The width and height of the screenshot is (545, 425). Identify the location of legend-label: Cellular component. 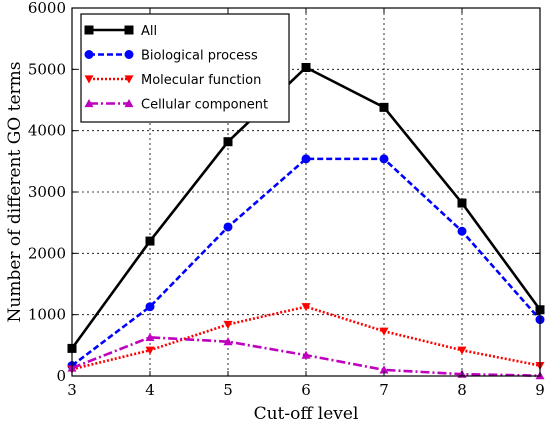
(204, 105).